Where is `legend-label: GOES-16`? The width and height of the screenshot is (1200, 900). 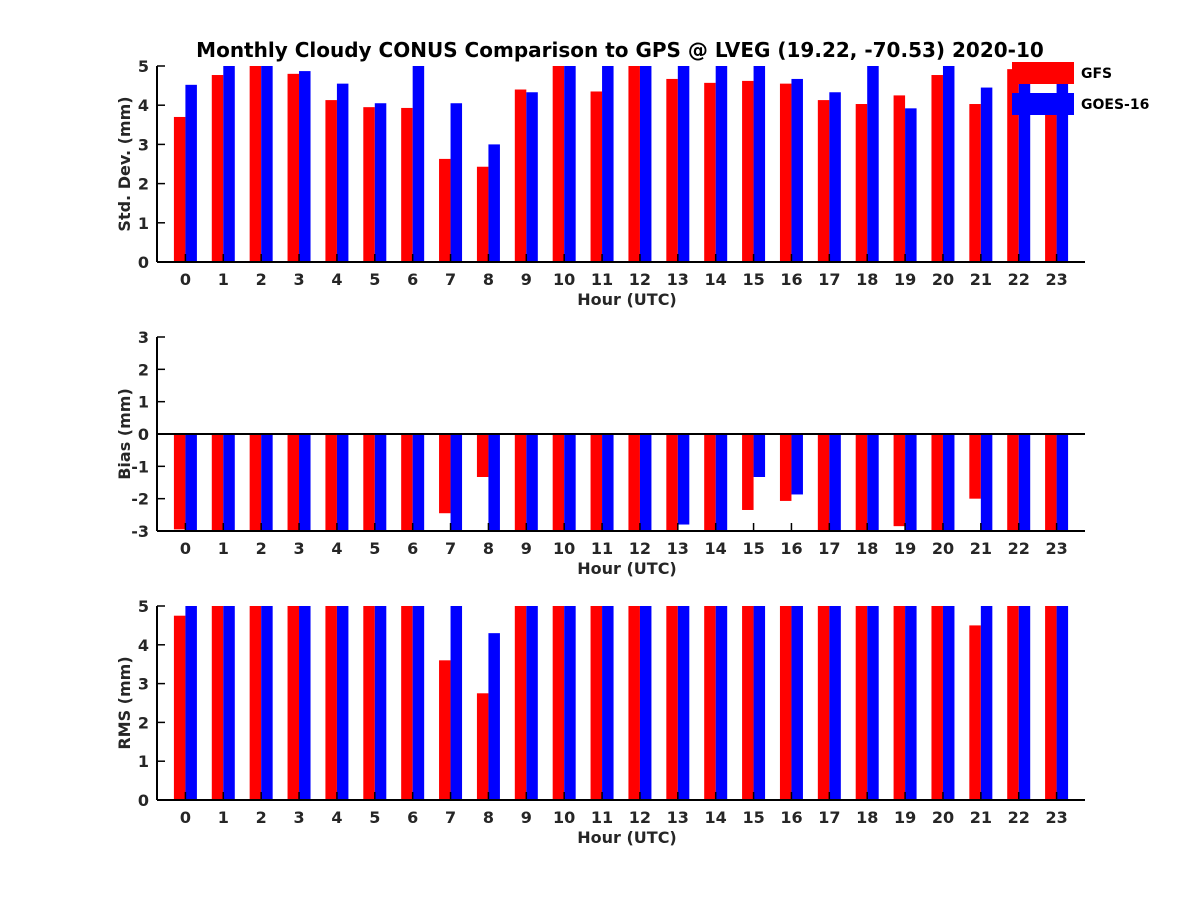
legend-label: GOES-16 is located at coordinates (1115, 105).